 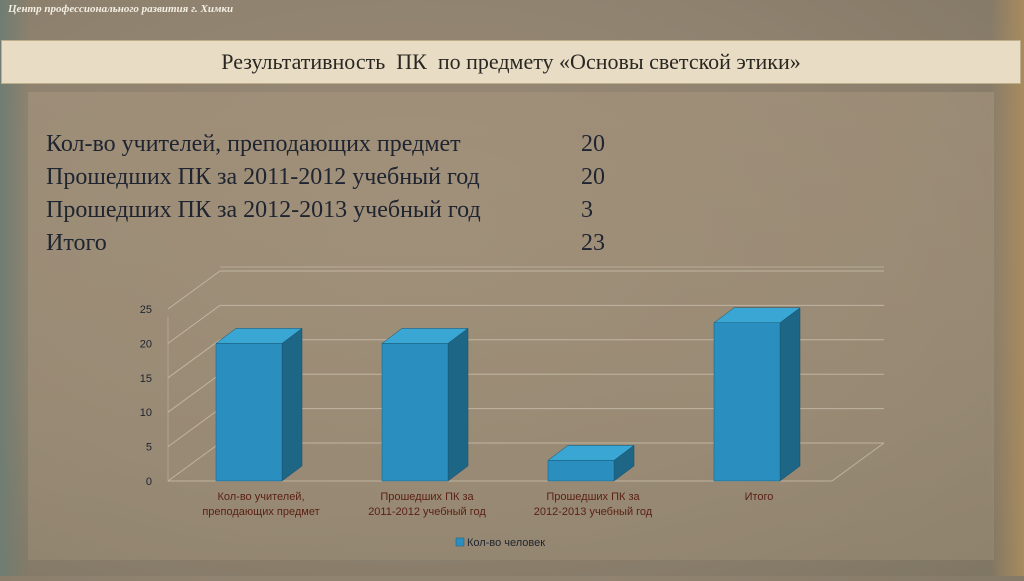 What do you see at coordinates (460, 542) in the screenshot?
I see `legend-swatch` at bounding box center [460, 542].